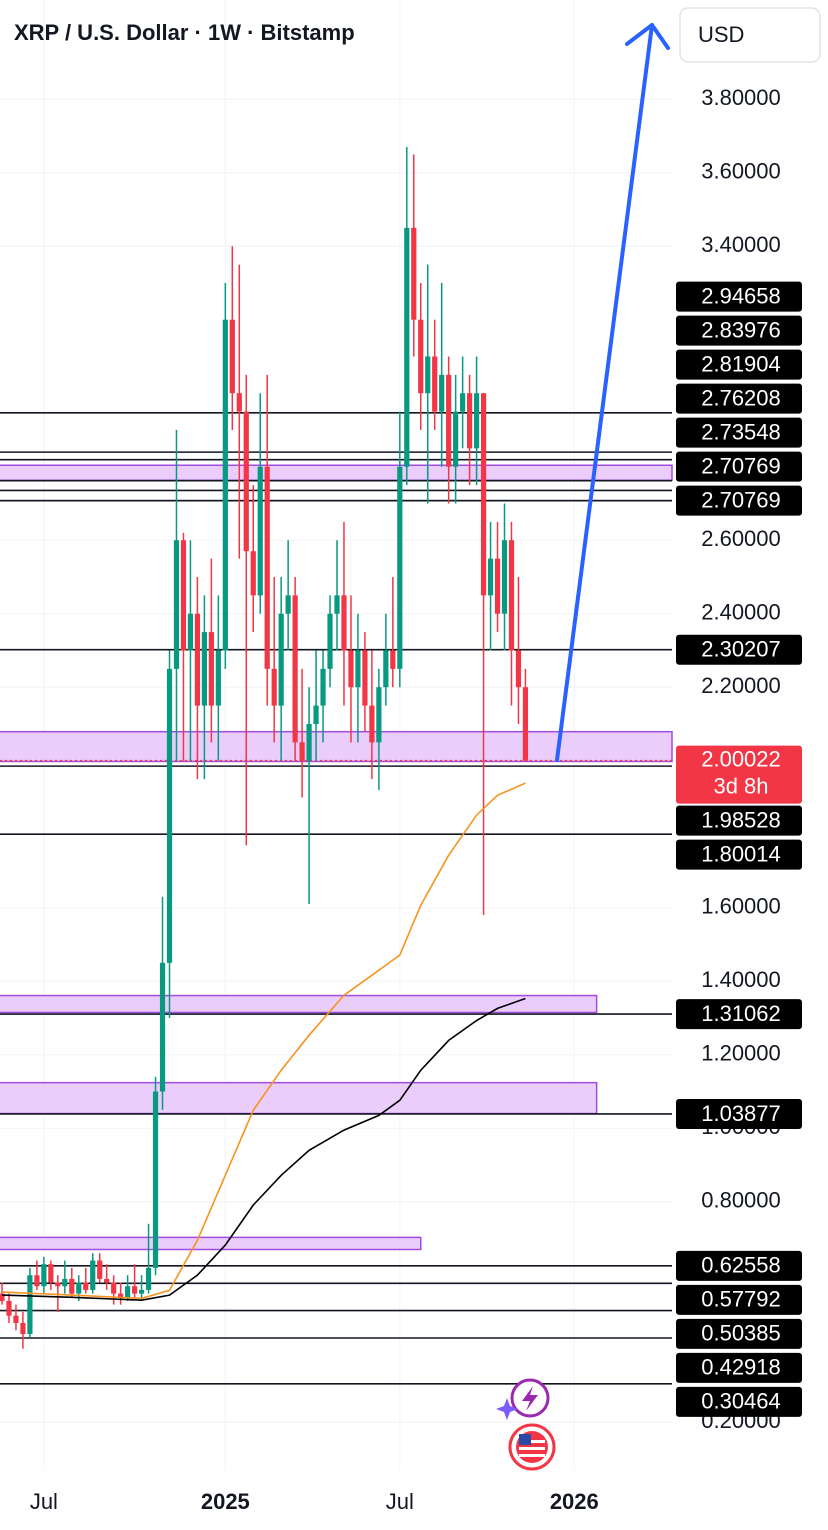 The width and height of the screenshot is (828, 1530). What do you see at coordinates (741, 819) in the screenshot?
I see `level-label: 1.98528` at bounding box center [741, 819].